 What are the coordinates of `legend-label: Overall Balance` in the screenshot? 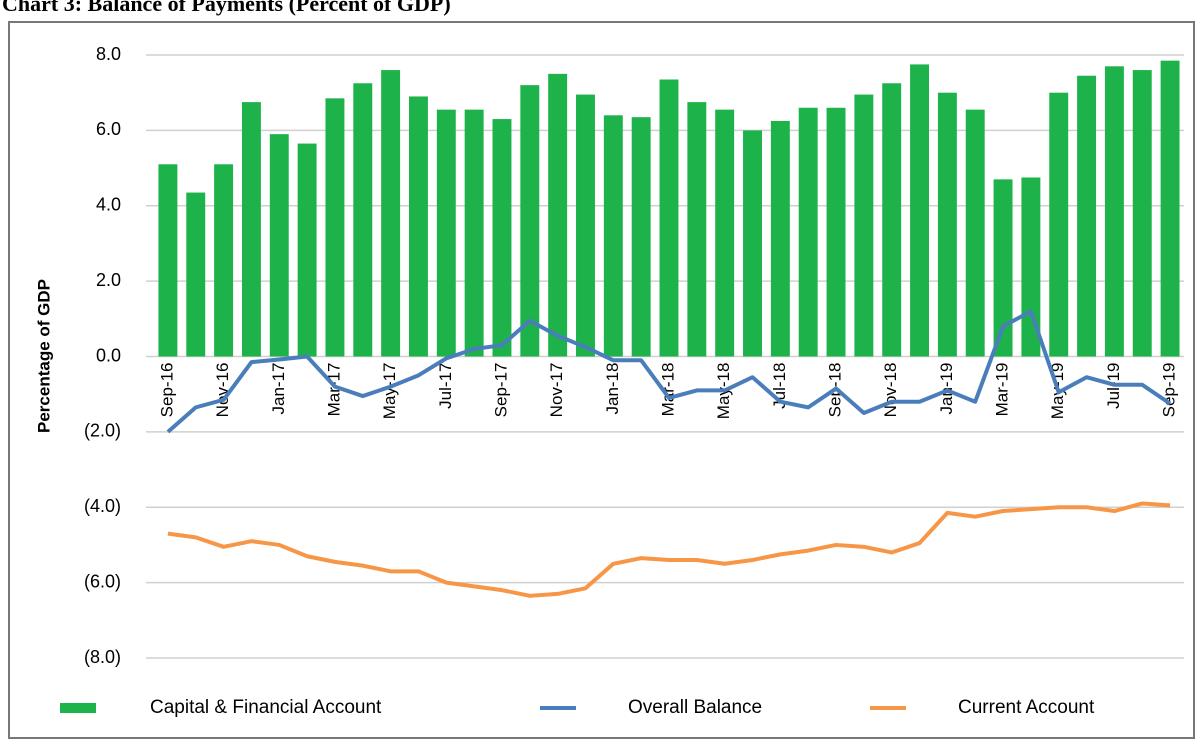 It's located at (695, 707).